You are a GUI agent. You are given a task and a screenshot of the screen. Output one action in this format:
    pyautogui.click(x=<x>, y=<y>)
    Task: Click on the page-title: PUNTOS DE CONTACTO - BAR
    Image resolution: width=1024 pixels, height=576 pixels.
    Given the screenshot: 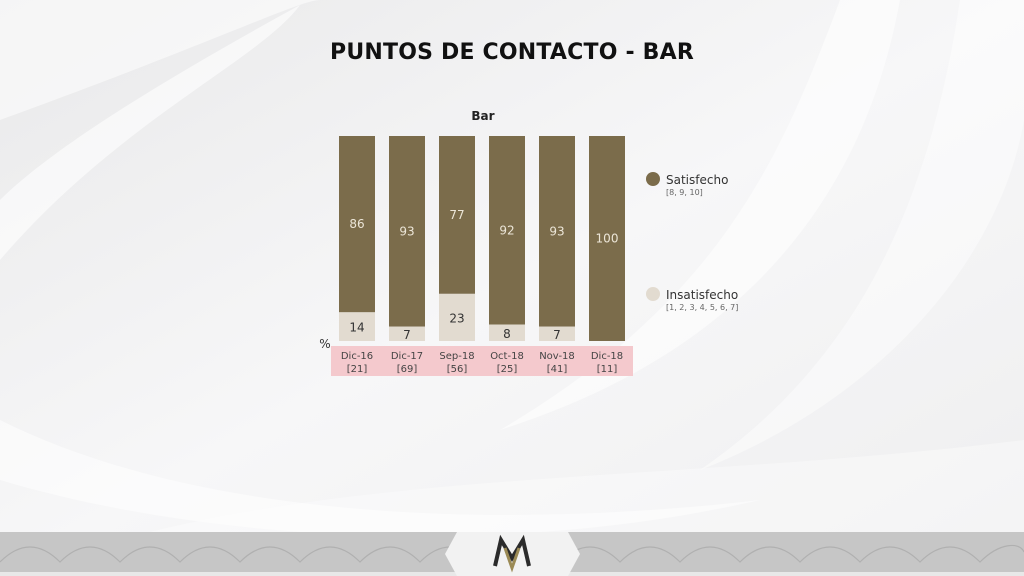 What is the action you would take?
    pyautogui.click(x=512, y=52)
    